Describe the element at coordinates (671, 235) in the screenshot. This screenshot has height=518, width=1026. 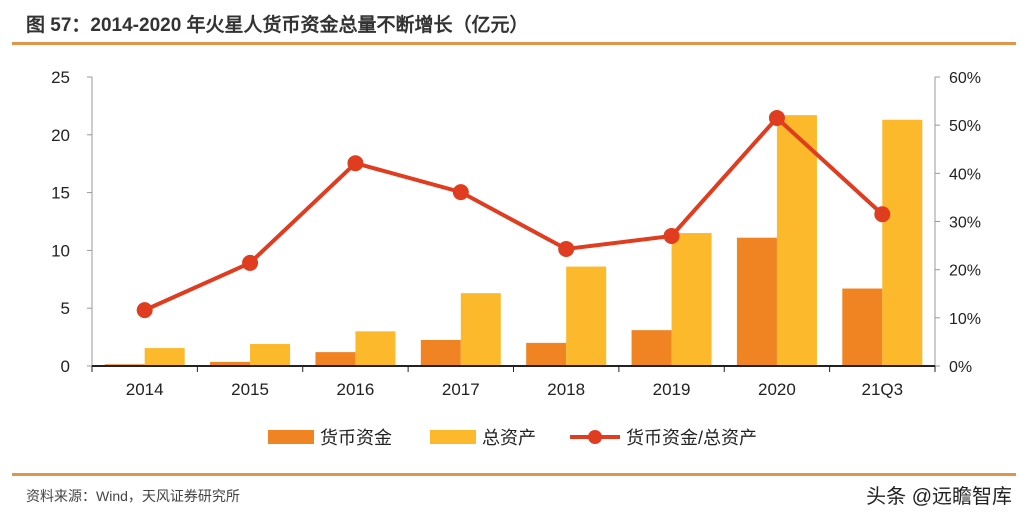
I see `ratio-point-2019` at that location.